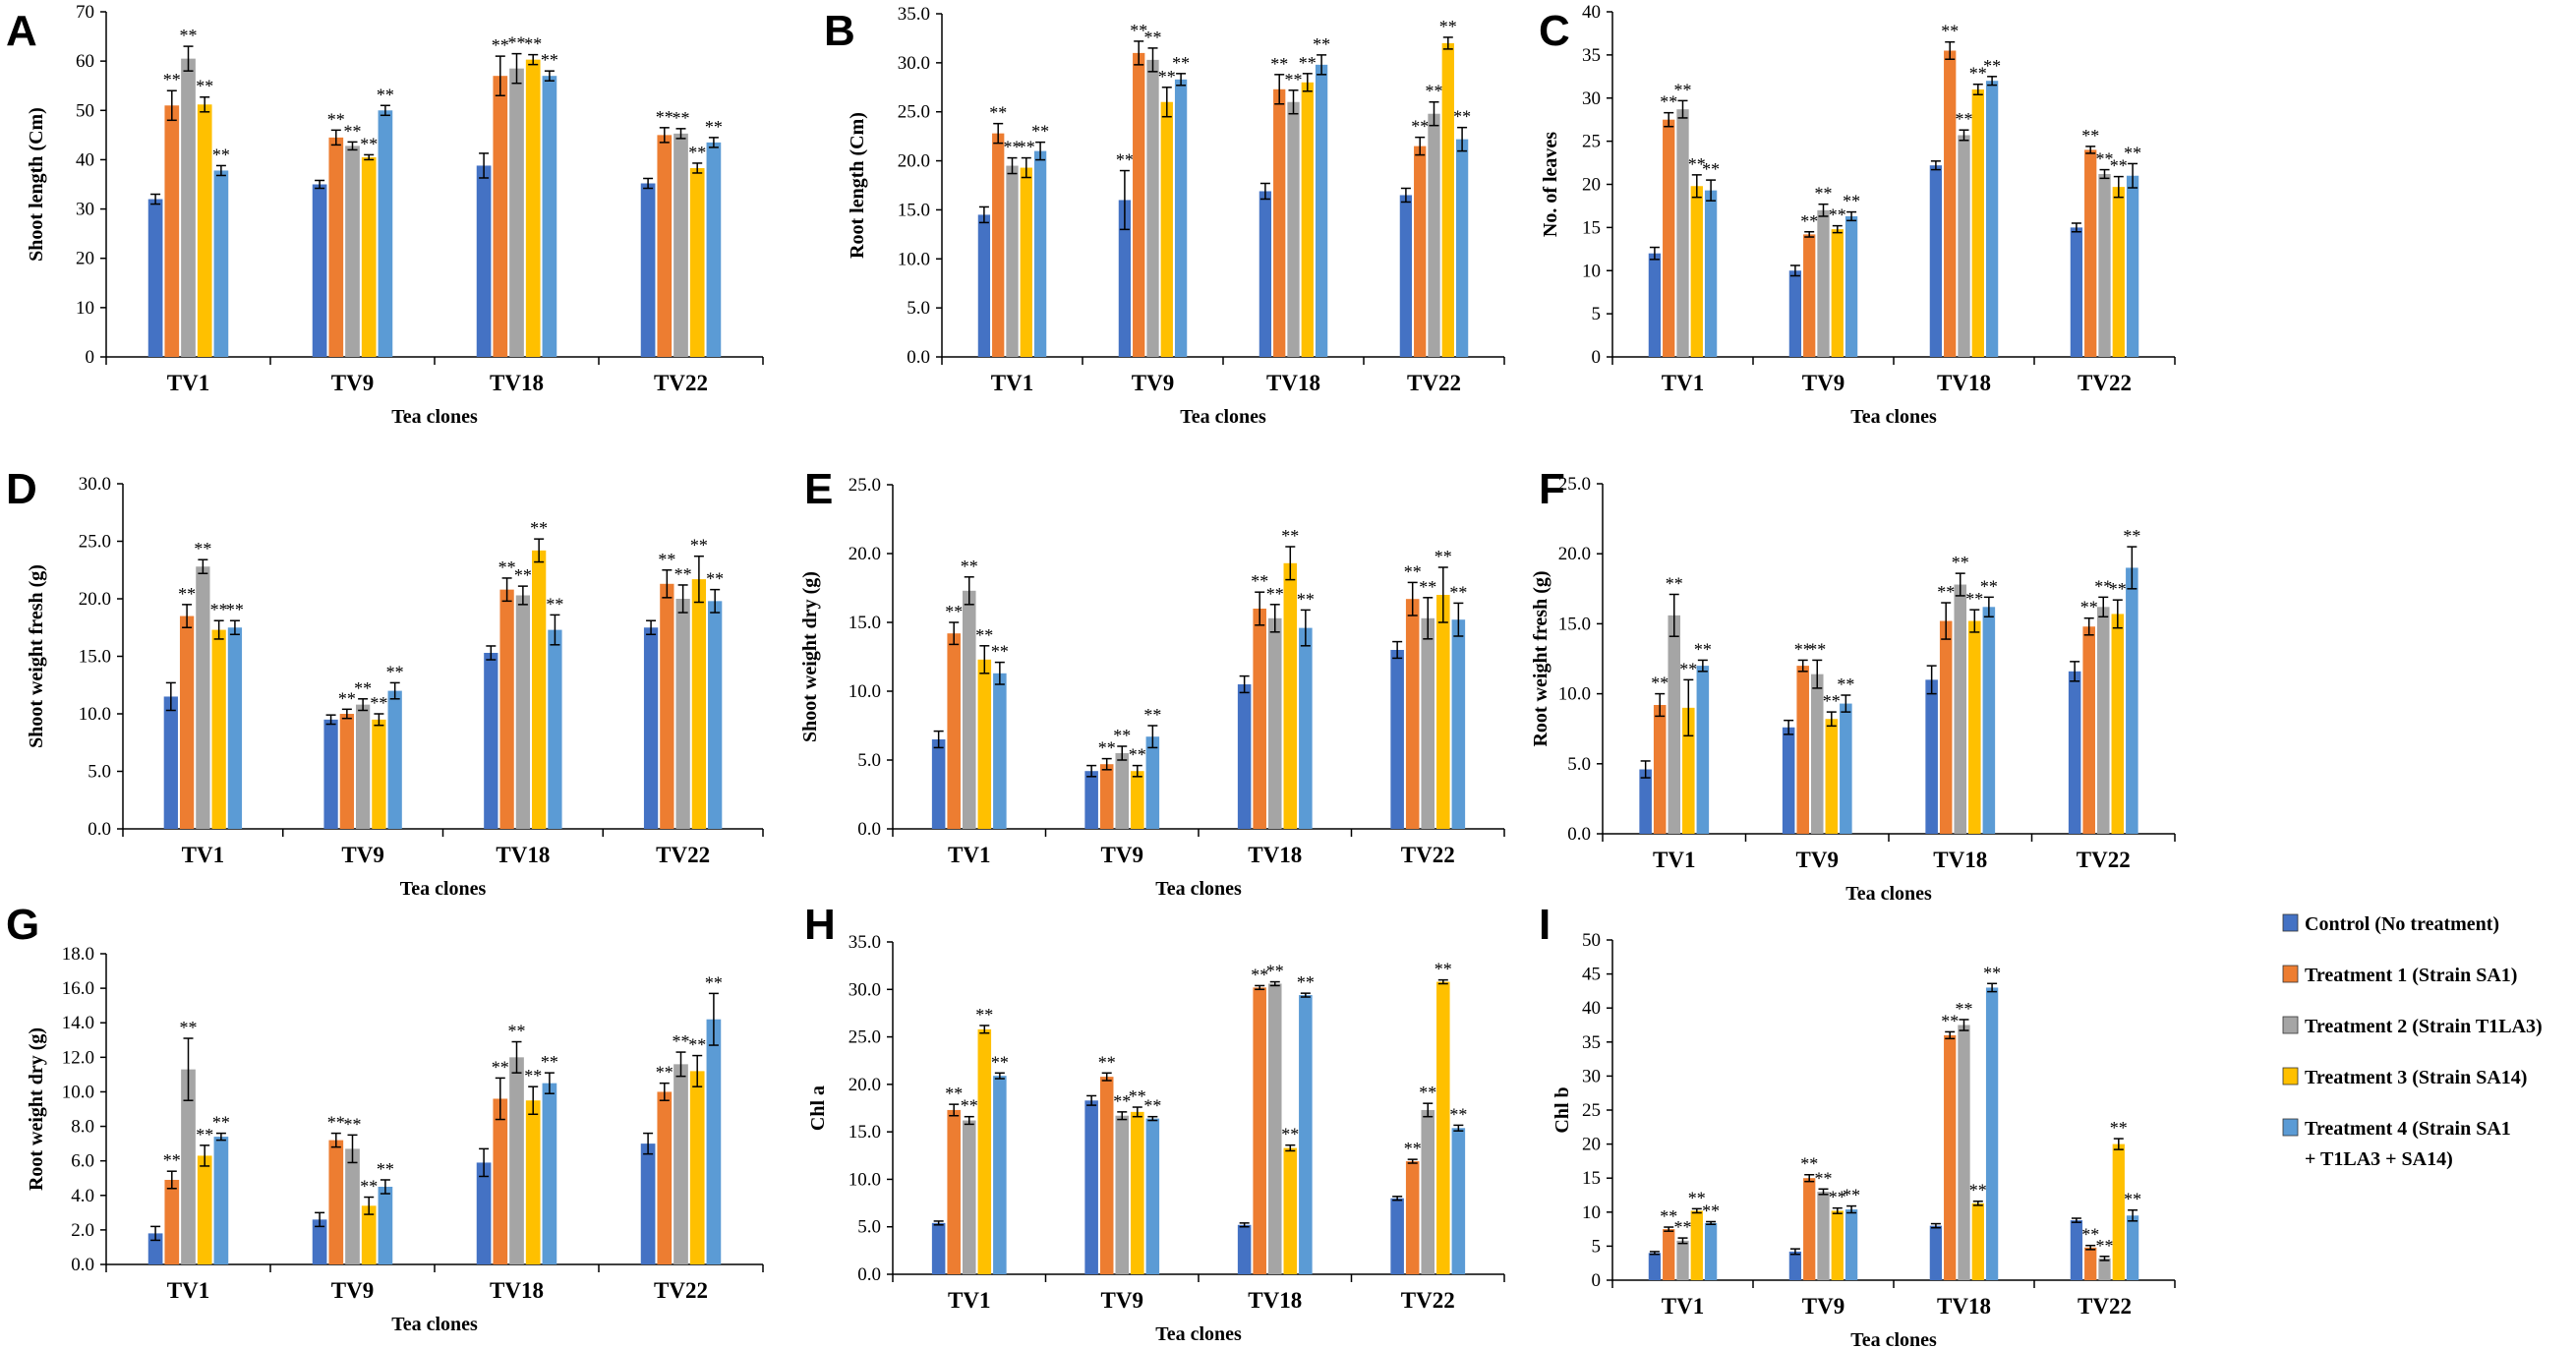 The height and width of the screenshot is (1349, 2576). What do you see at coordinates (969, 1300) in the screenshot?
I see `x-tick-label: TV1` at bounding box center [969, 1300].